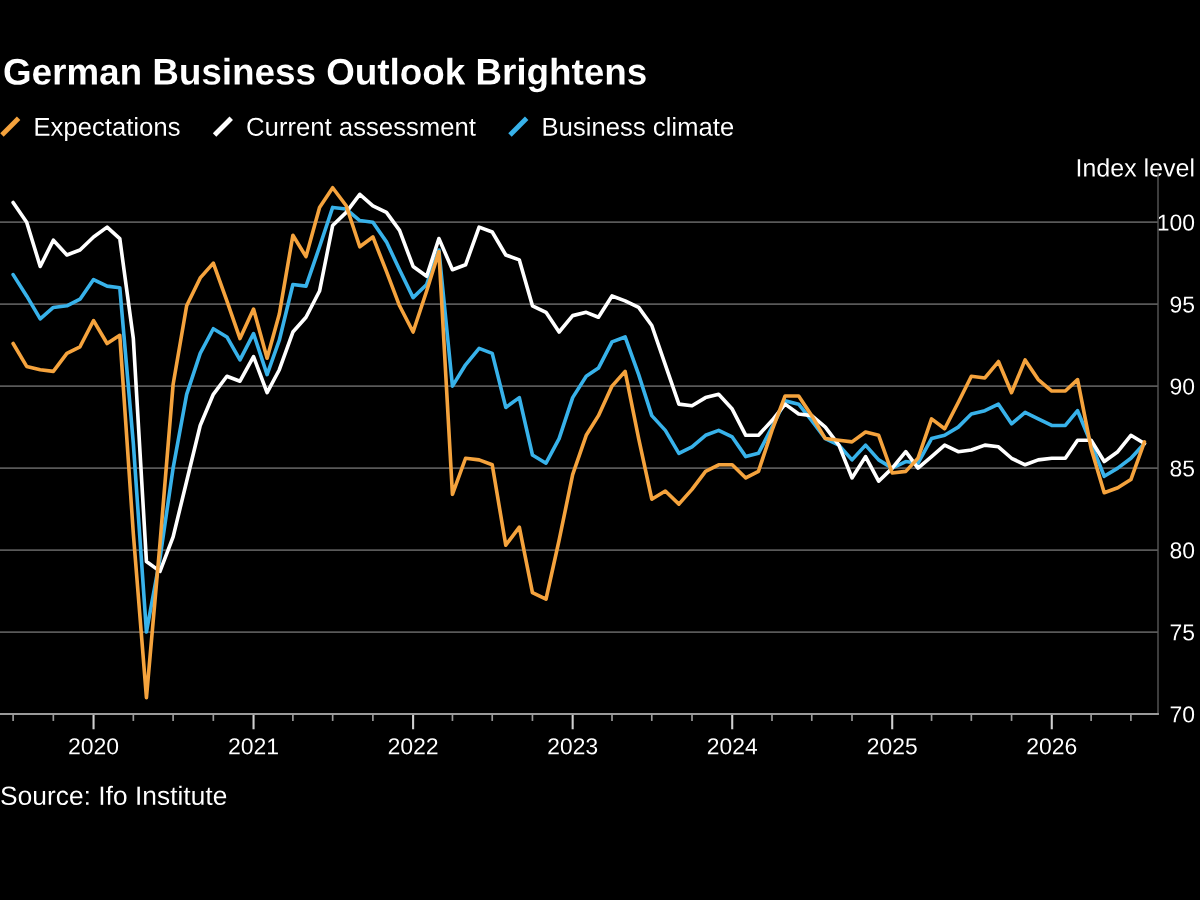  I want to click on y-tick-label: 85, so click(1182, 468).